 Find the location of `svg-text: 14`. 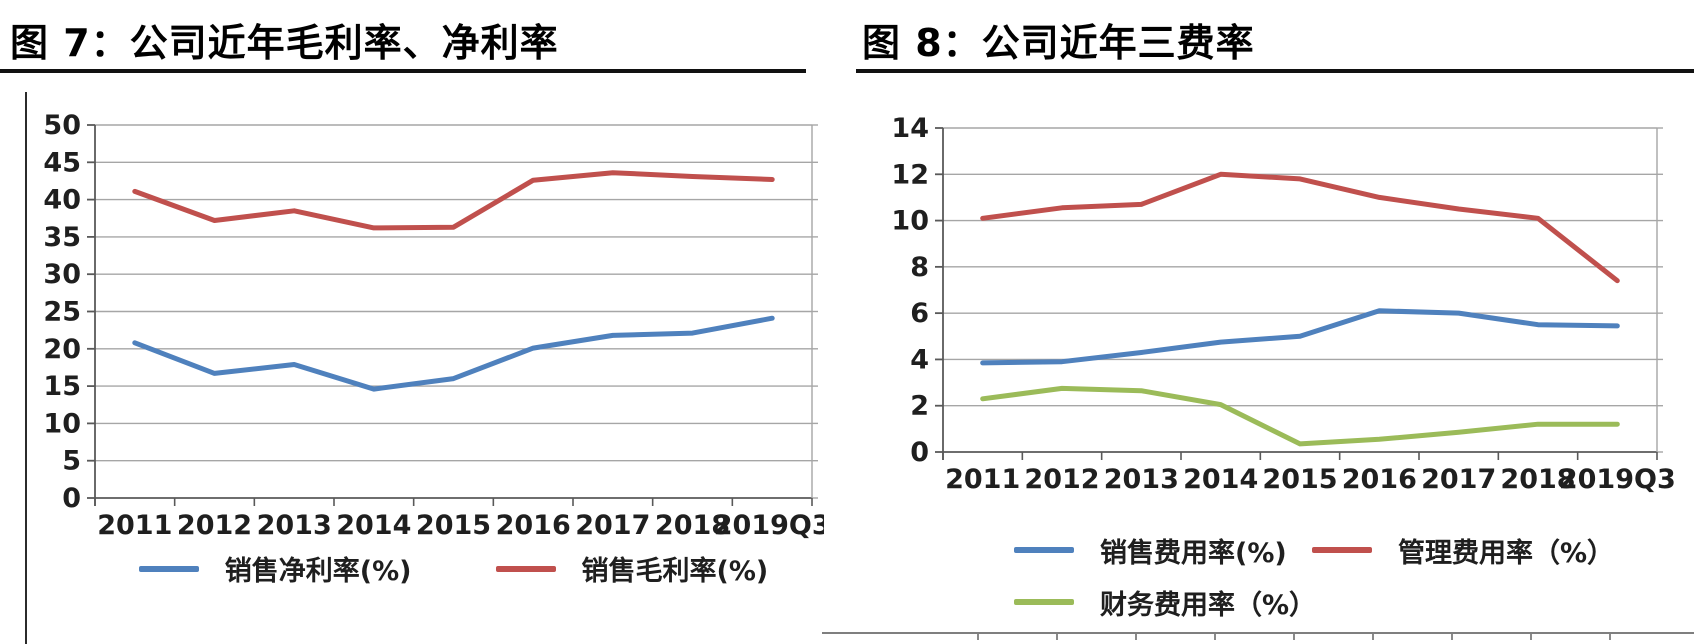

svg-text: 14 is located at coordinates (910, 128).